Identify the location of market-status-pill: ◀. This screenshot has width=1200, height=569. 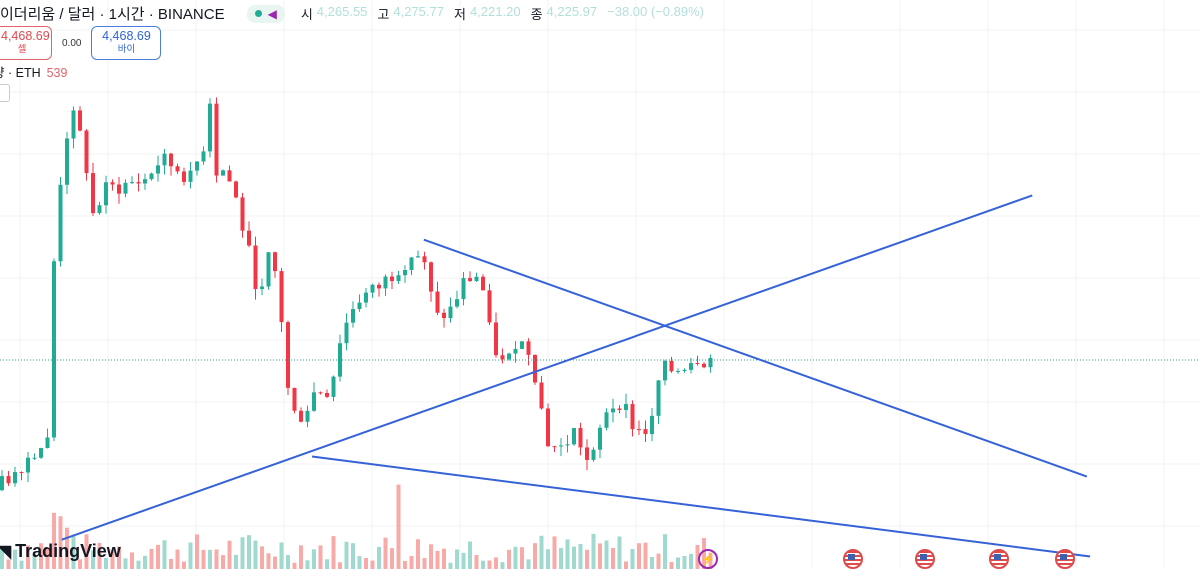
(265, 13).